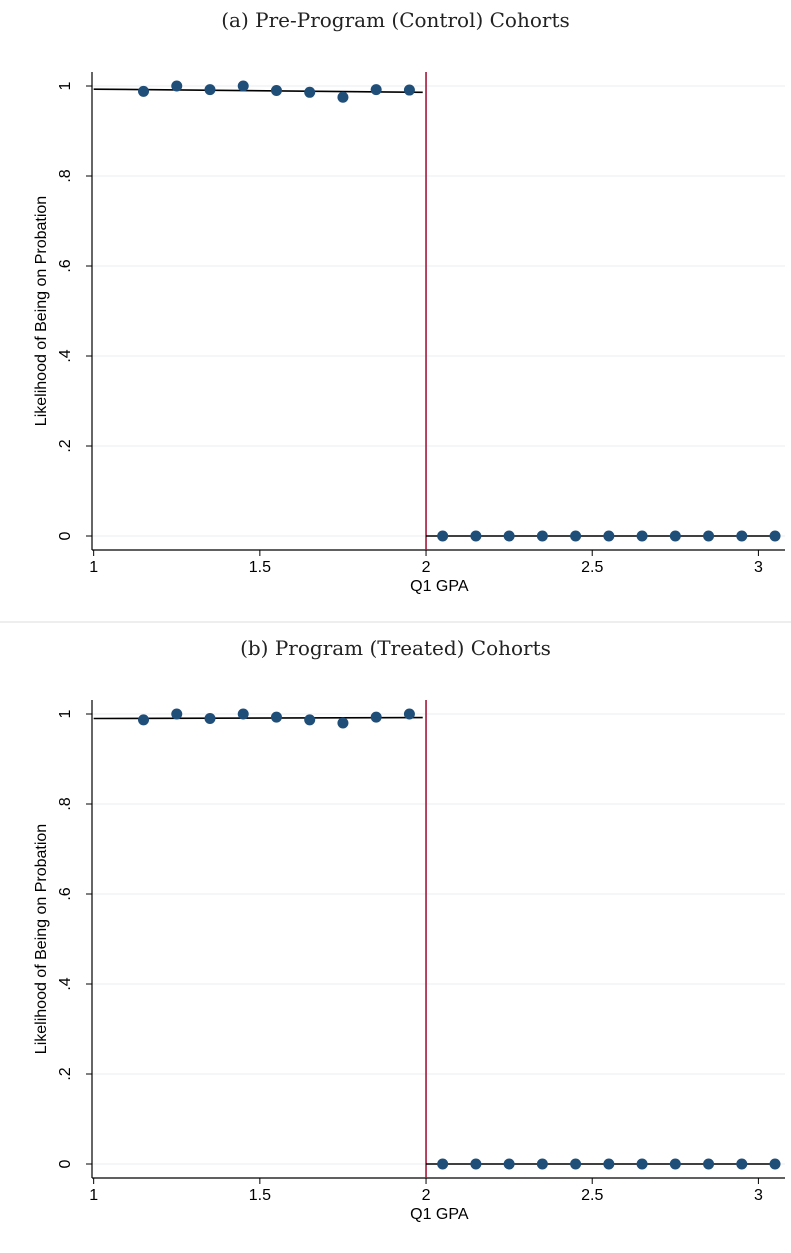 Image resolution: width=791 pixels, height=1253 pixels. Describe the element at coordinates (395, 20) in the screenshot. I see `panel-a-title: (a) Pre-Program (Control) Cohorts` at that location.